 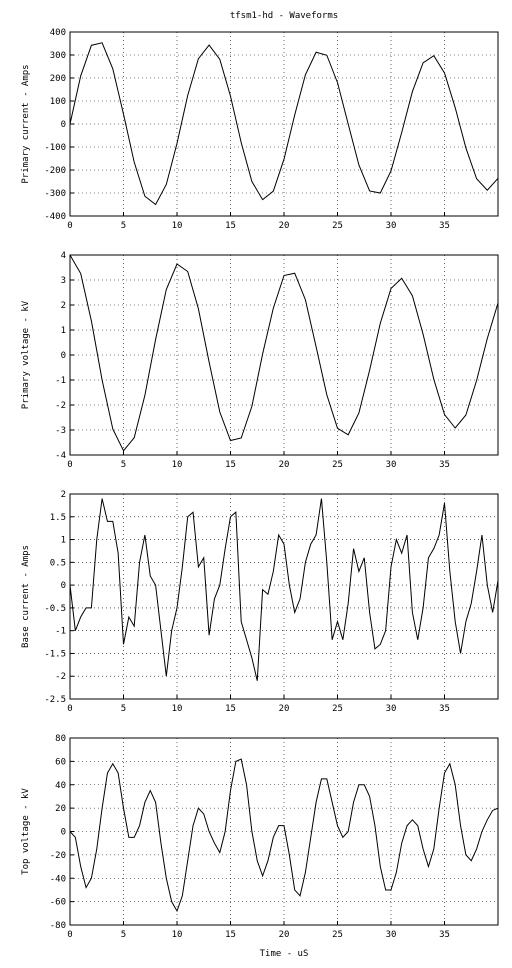 I want to click on y-tick-label: -2.5, so click(x=55, y=700).